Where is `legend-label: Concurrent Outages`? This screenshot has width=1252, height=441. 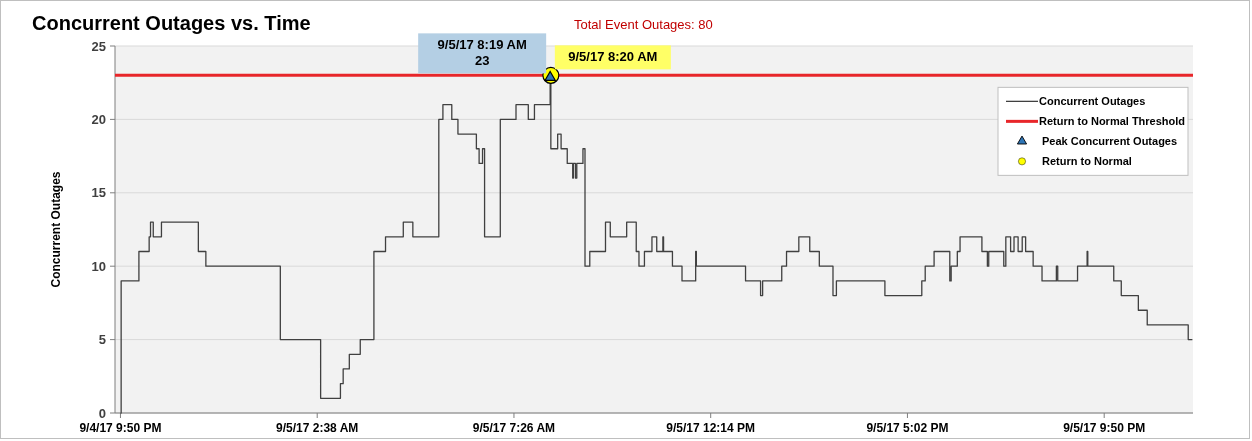 legend-label: Concurrent Outages is located at coordinates (1092, 101).